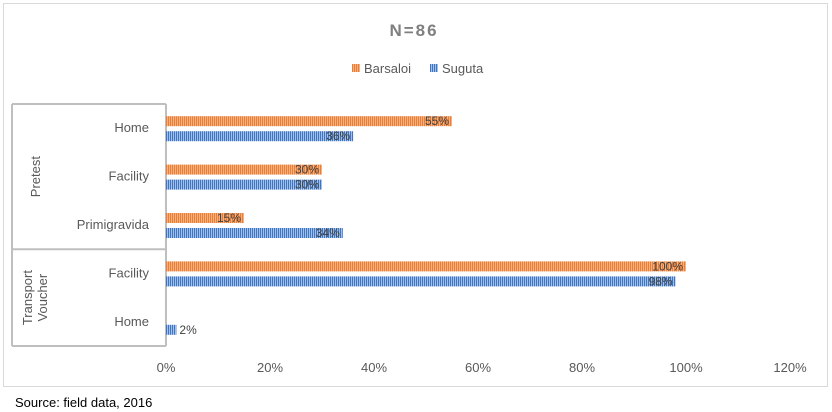 The height and width of the screenshot is (412, 832). What do you see at coordinates (434, 68) in the screenshot?
I see `legend-swatch-suguta` at bounding box center [434, 68].